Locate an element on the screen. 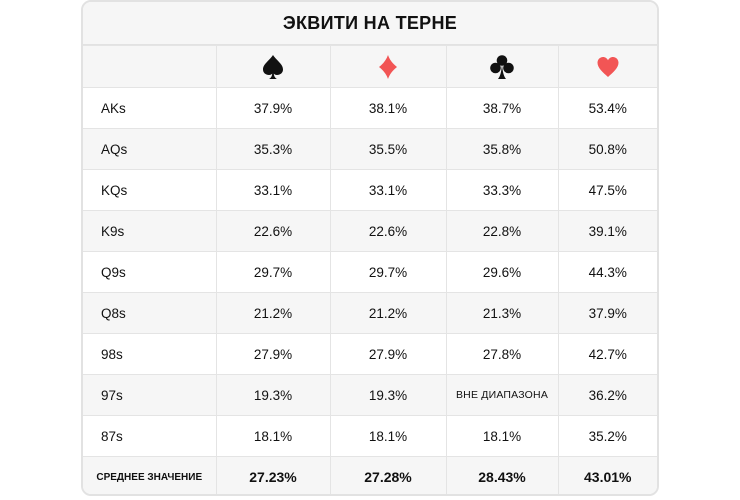  hand-cell: 98s is located at coordinates (150, 354).